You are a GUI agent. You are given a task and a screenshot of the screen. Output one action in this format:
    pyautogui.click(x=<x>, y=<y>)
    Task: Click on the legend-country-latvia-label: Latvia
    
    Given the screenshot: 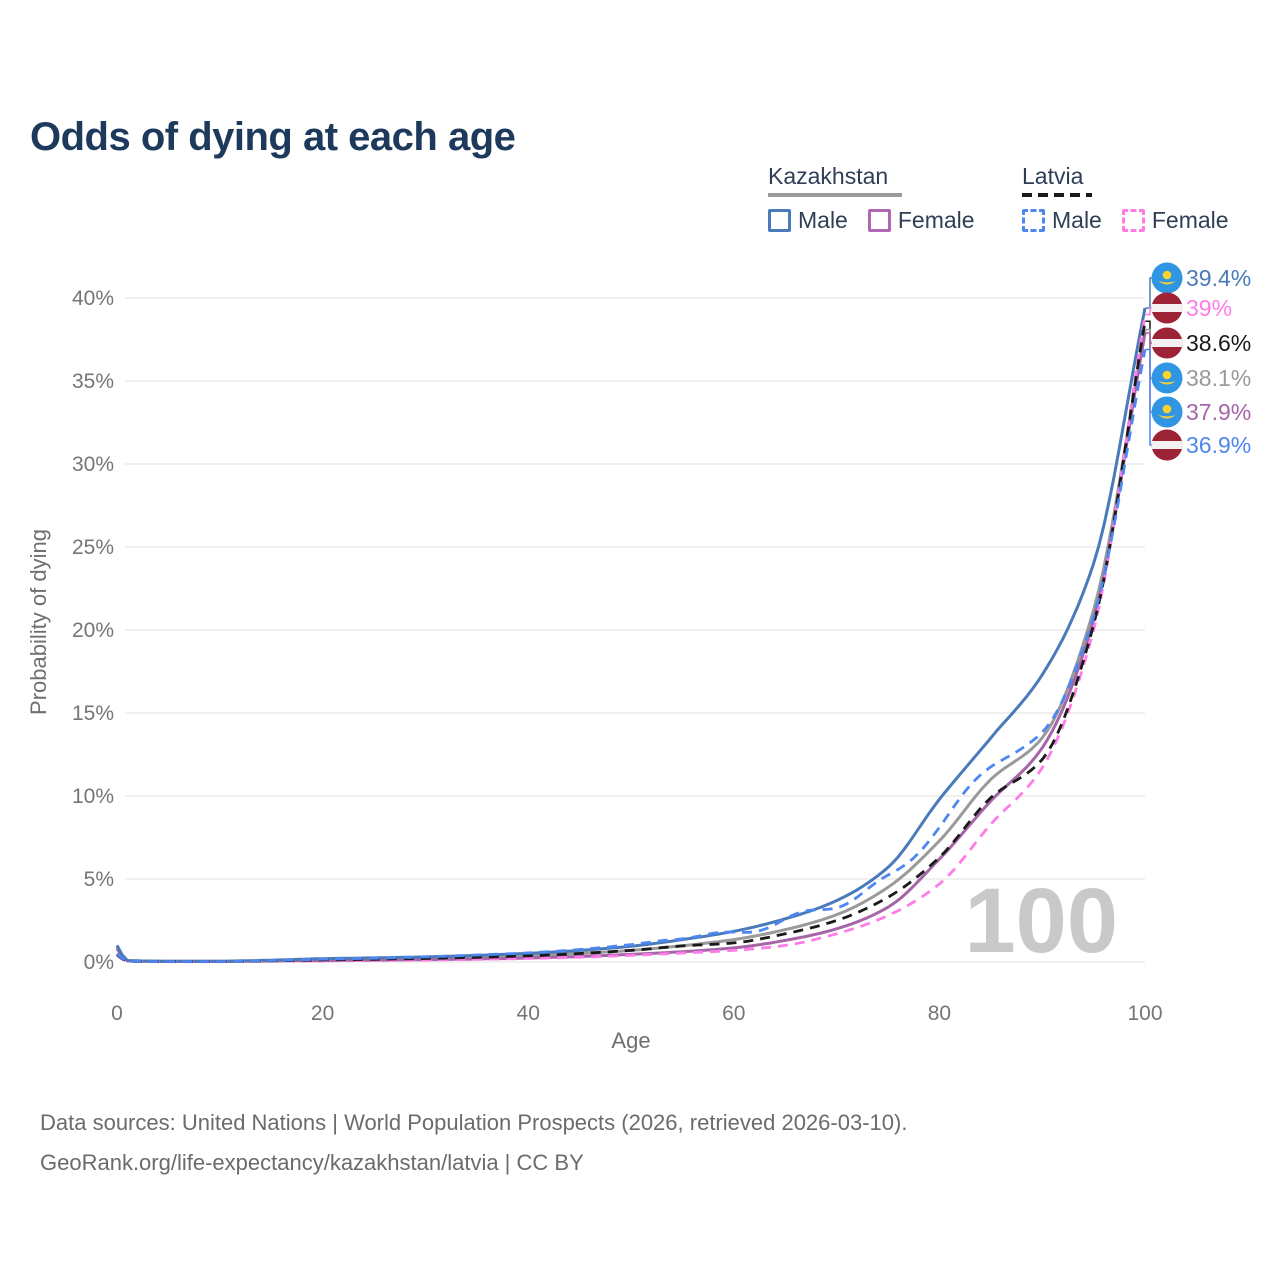 What is the action you would take?
    pyautogui.click(x=1053, y=176)
    